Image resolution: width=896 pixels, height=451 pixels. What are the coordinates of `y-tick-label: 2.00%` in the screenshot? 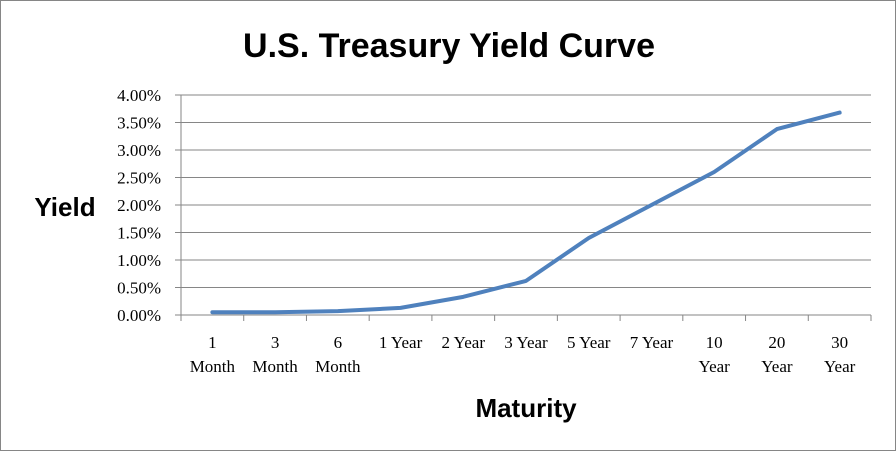 It's located at (139, 205).